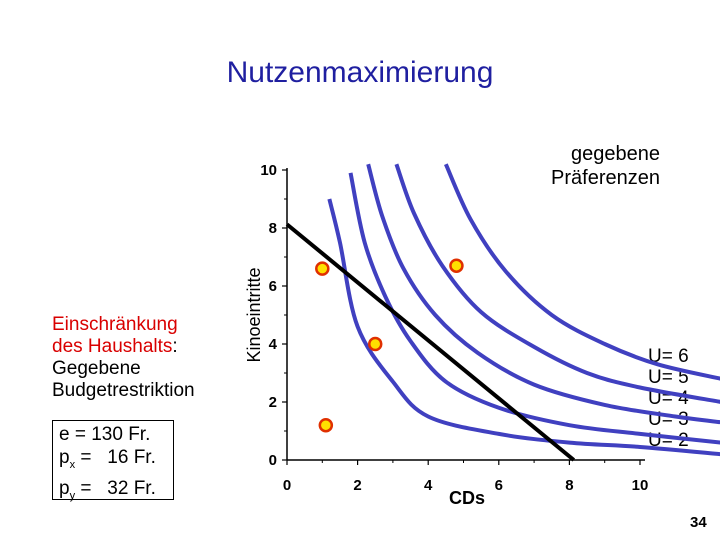 This screenshot has height=540, width=720. What do you see at coordinates (357, 485) in the screenshot?
I see `x-tick-label: 2` at bounding box center [357, 485].